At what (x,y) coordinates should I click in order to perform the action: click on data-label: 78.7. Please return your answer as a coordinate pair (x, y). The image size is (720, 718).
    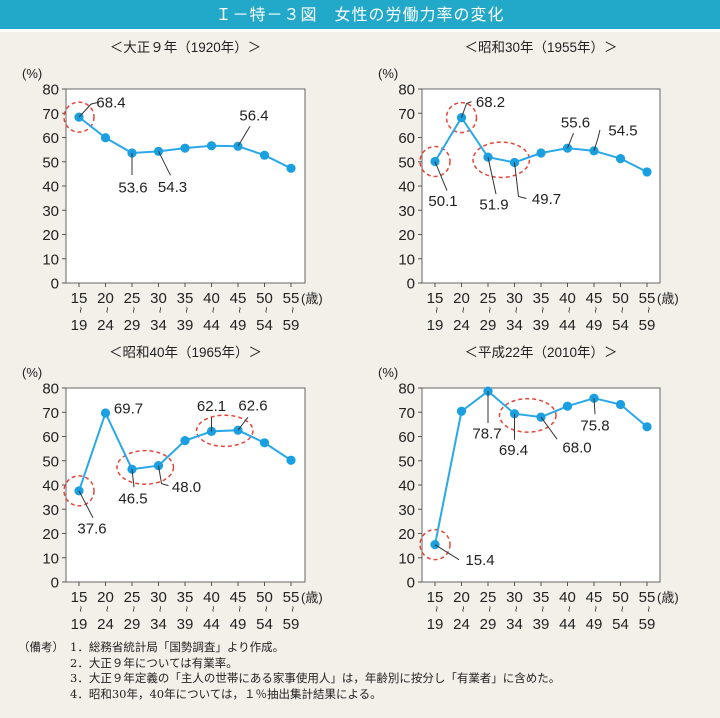
    Looking at the image, I should click on (486, 434).